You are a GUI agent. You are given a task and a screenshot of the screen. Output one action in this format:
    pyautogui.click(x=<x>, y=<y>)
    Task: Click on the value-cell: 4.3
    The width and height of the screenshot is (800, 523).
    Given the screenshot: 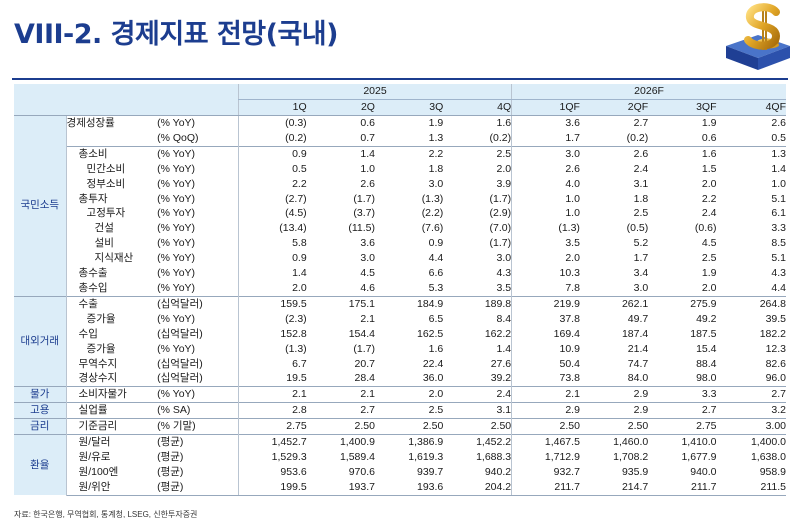 What is the action you would take?
    pyautogui.click(x=778, y=273)
    